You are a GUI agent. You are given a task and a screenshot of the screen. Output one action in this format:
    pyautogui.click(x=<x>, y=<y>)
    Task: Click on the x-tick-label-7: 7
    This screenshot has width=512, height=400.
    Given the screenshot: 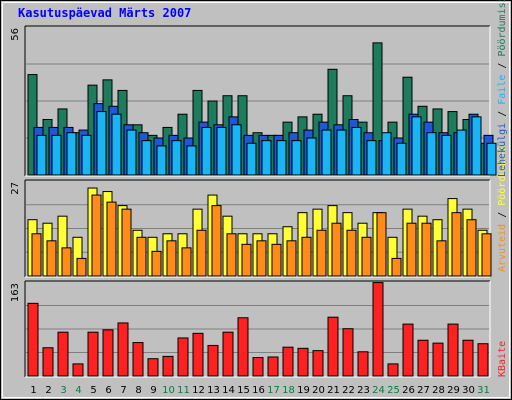 What is the action you would take?
    pyautogui.click(x=123, y=390)
    